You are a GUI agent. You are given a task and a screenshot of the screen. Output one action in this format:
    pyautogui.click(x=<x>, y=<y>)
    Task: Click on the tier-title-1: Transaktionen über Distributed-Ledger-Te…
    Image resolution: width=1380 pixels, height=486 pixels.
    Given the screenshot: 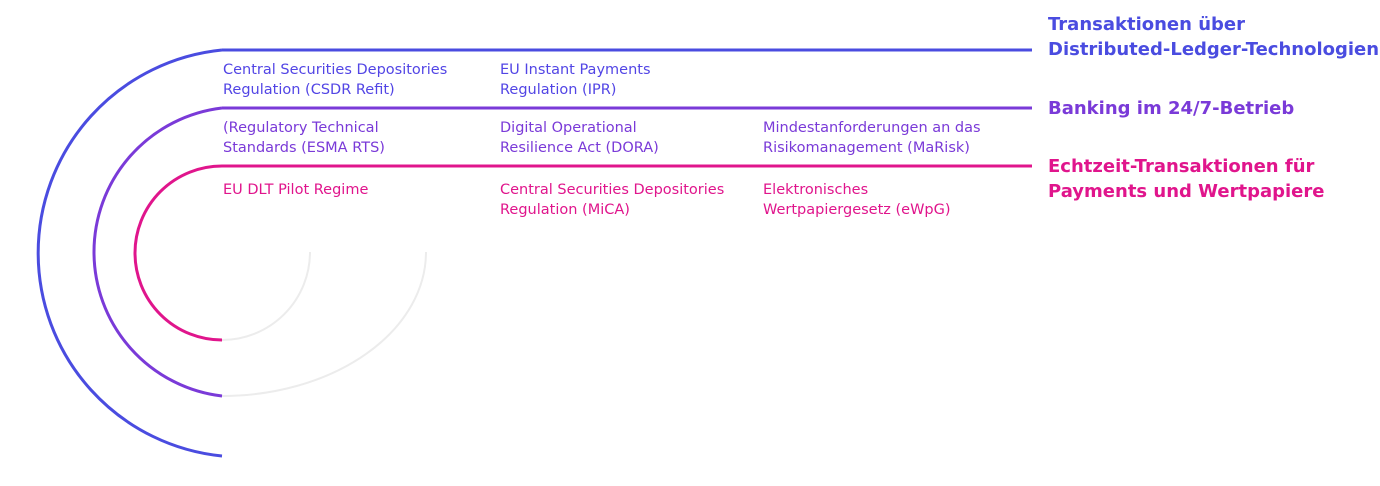 What is the action you would take?
    pyautogui.click(x=1214, y=37)
    